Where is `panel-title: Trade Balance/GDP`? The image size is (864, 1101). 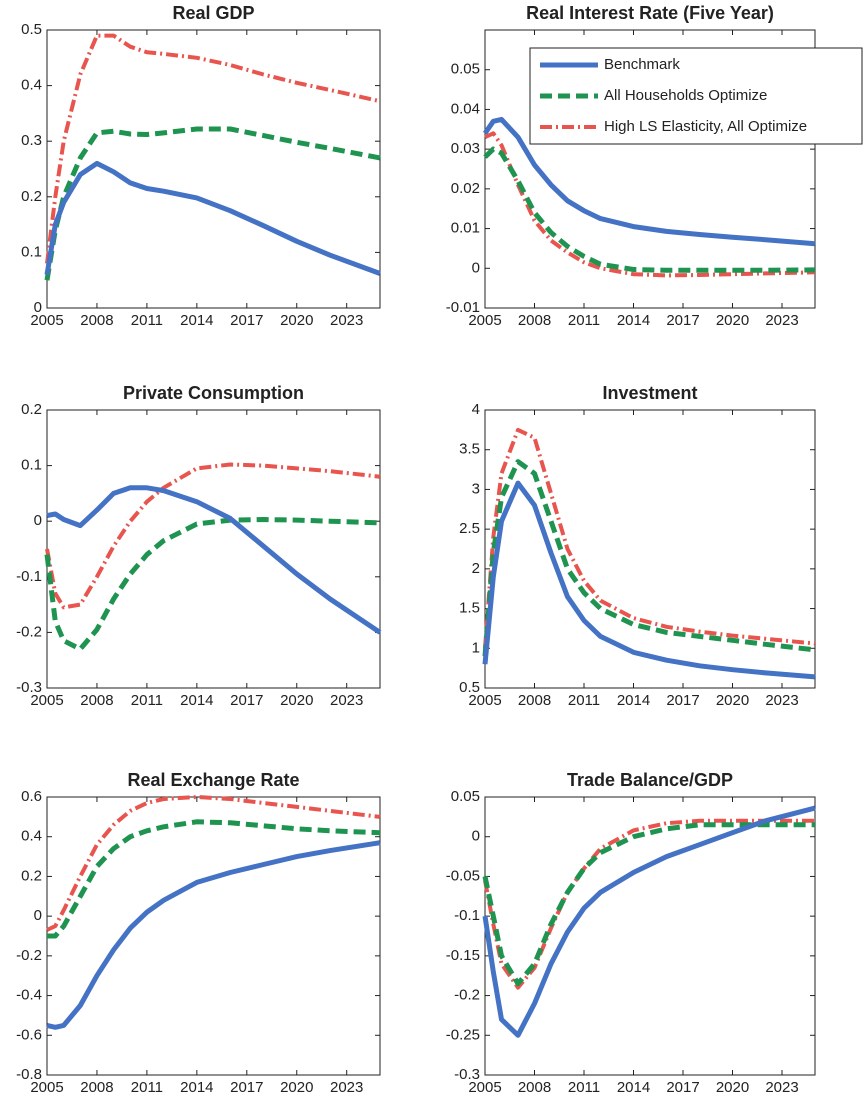 panel-title: Trade Balance/GDP is located at coordinates (650, 780).